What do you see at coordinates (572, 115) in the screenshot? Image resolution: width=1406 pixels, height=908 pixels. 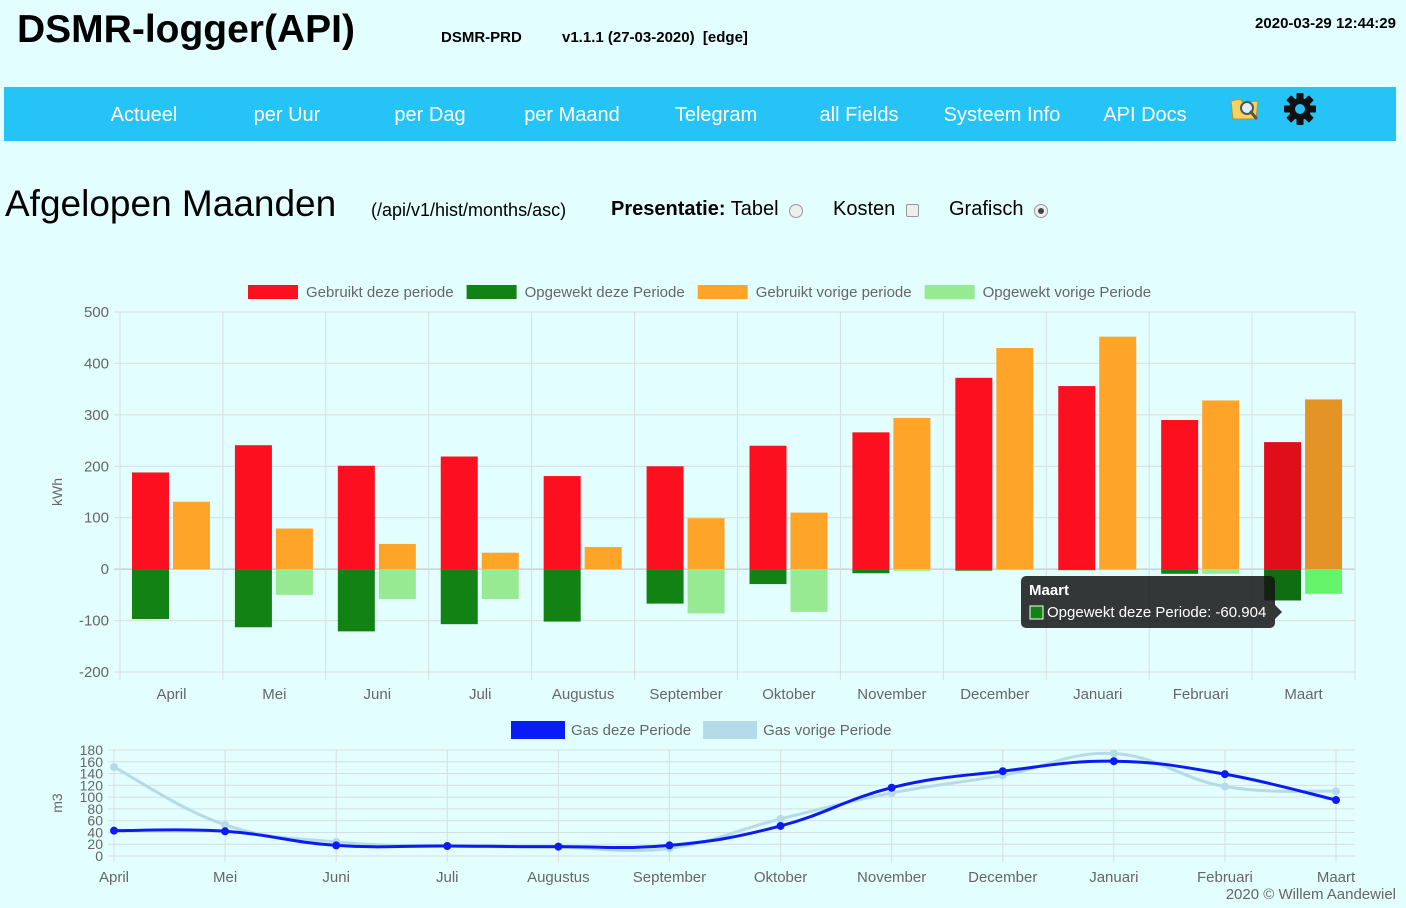 I see `nav-per-maand: per Maand` at bounding box center [572, 115].